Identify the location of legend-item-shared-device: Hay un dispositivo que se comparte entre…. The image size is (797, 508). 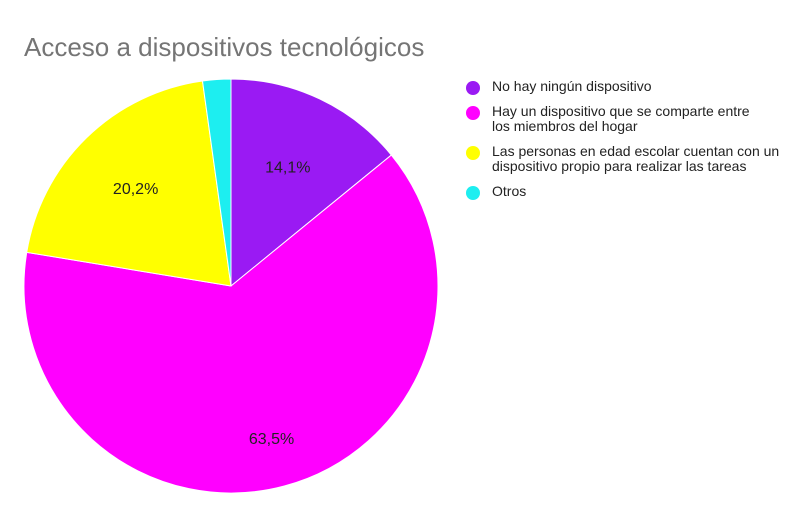
(629, 118).